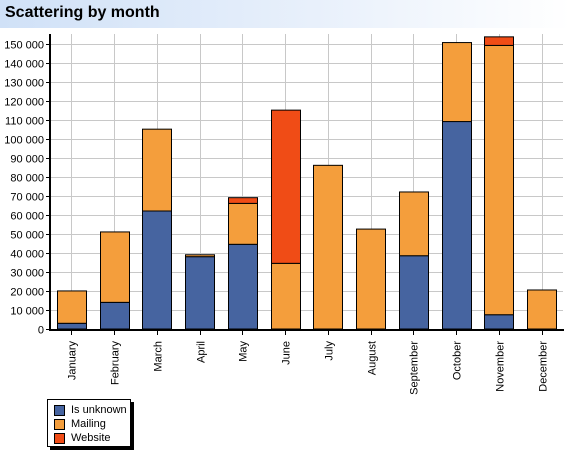 The width and height of the screenshot is (571, 452). I want to click on legend-item-is-unknown: Is unknown, so click(90, 410).